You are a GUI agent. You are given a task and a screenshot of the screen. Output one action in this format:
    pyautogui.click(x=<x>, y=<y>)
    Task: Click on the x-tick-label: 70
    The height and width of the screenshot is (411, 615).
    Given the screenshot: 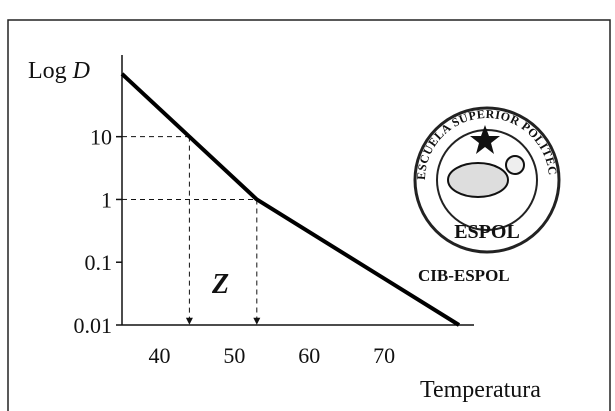 What is the action you would take?
    pyautogui.click(x=384, y=355)
    